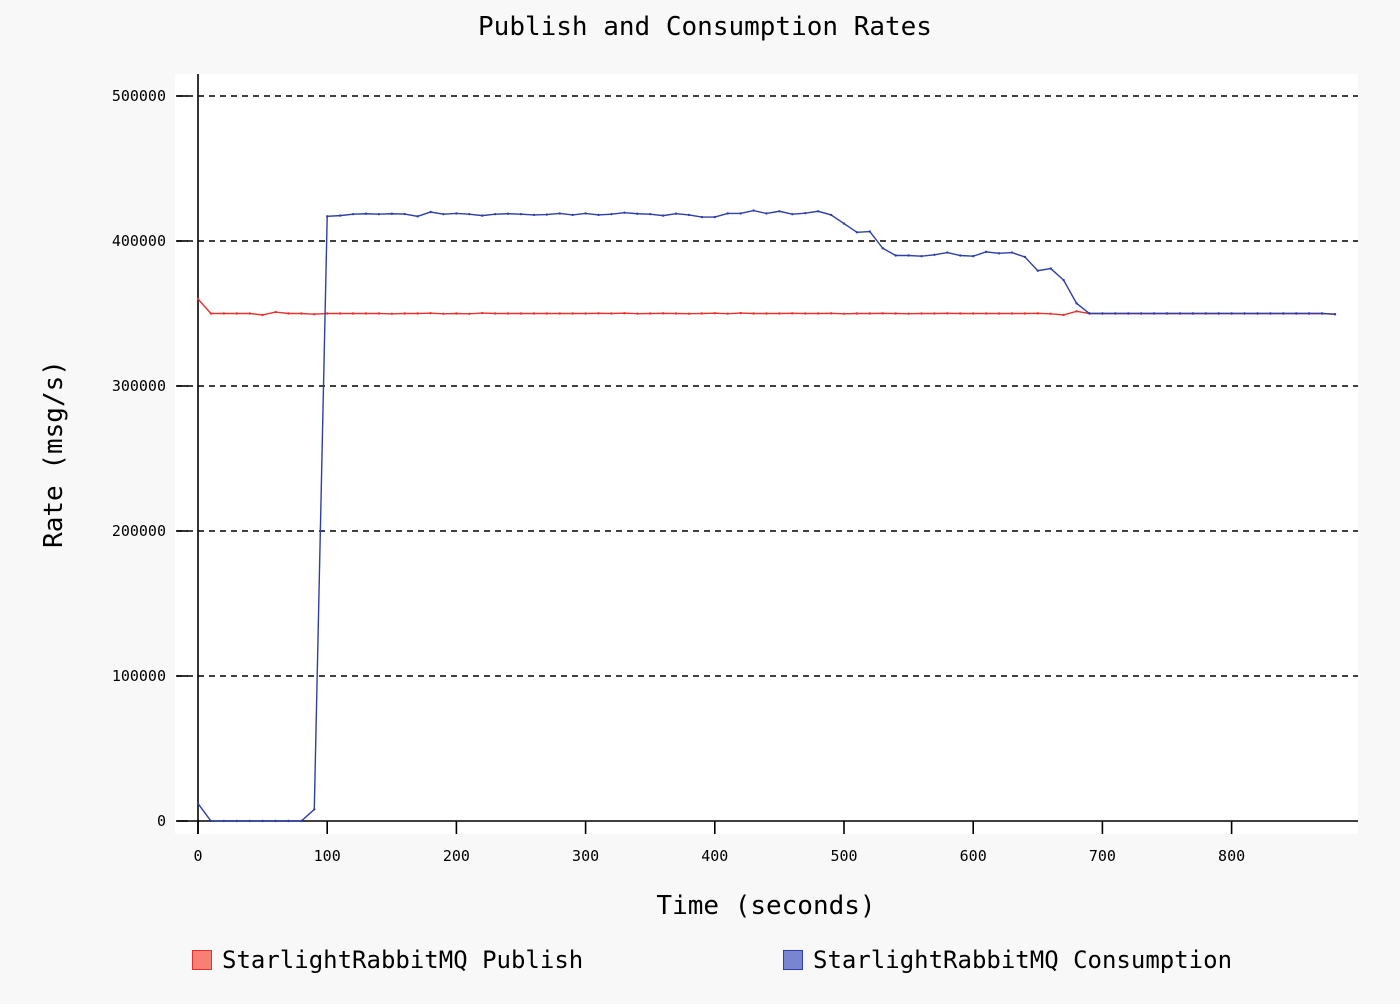 This screenshot has height=1004, width=1400. Describe the element at coordinates (585, 856) in the screenshot. I see `x-tick-label: 300` at that location.